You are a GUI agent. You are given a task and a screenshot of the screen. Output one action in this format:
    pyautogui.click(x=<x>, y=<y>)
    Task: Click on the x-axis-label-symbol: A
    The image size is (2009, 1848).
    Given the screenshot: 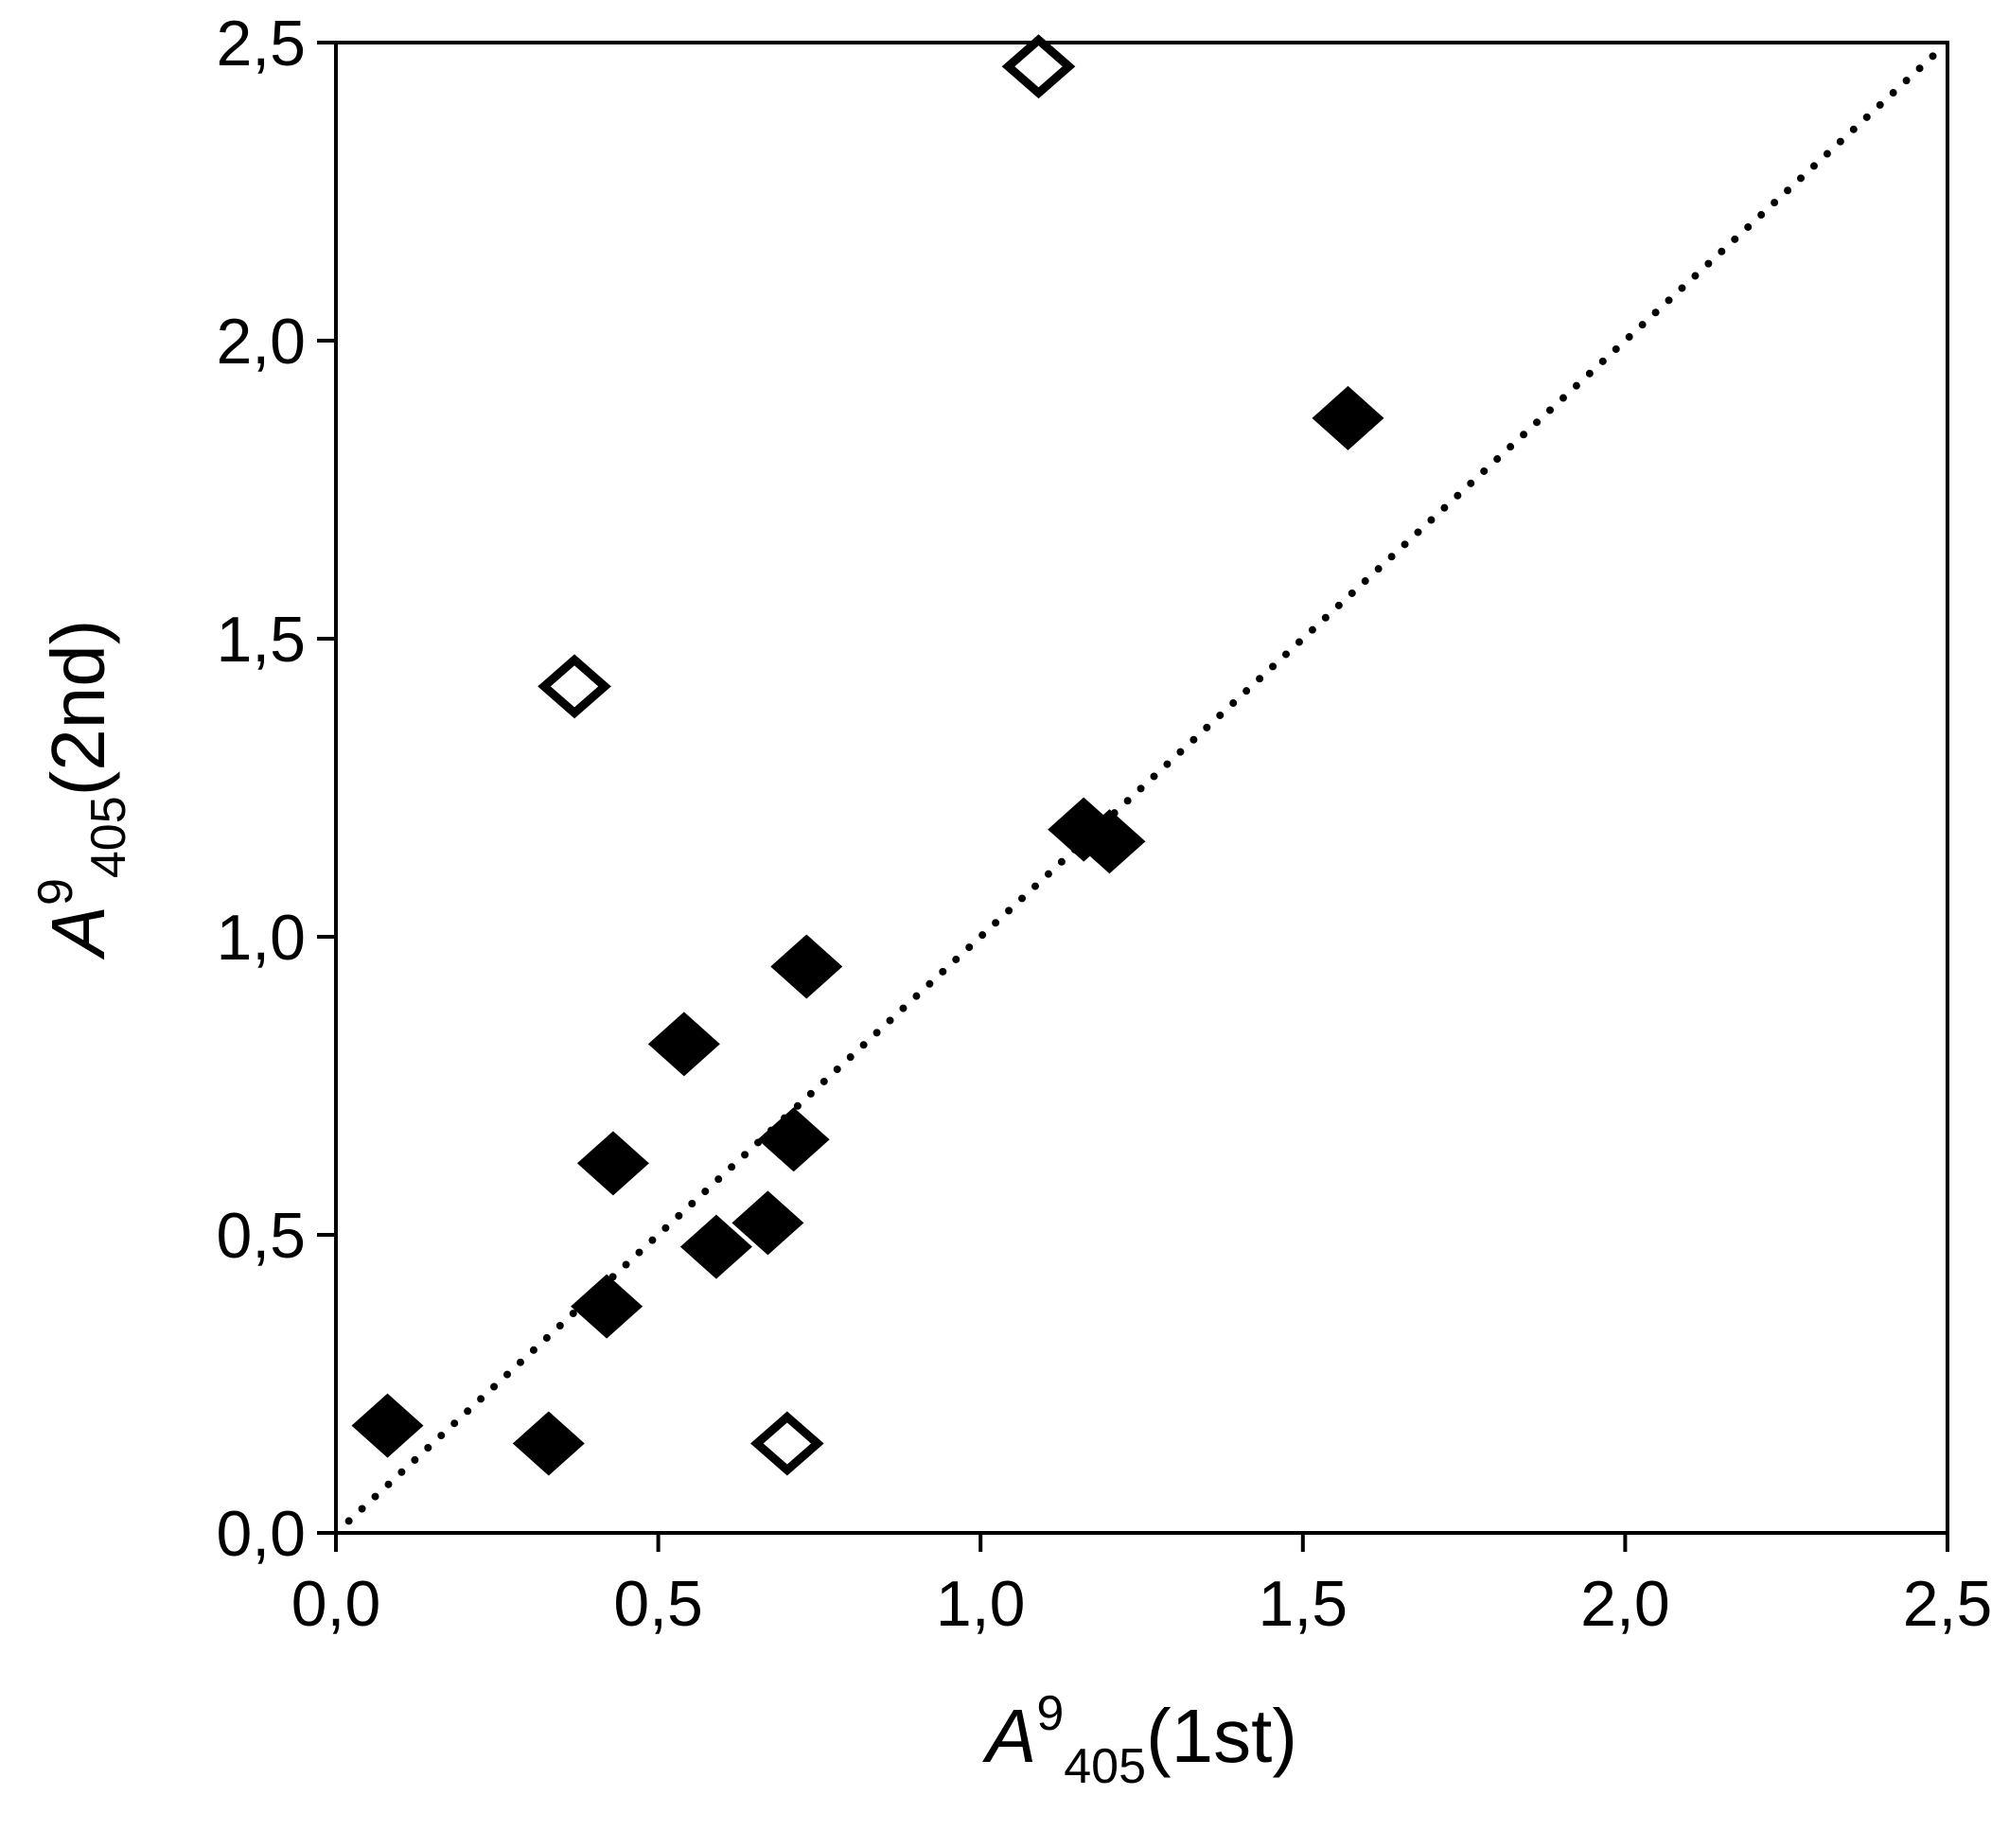 What is the action you would take?
    pyautogui.click(x=1009, y=1736)
    